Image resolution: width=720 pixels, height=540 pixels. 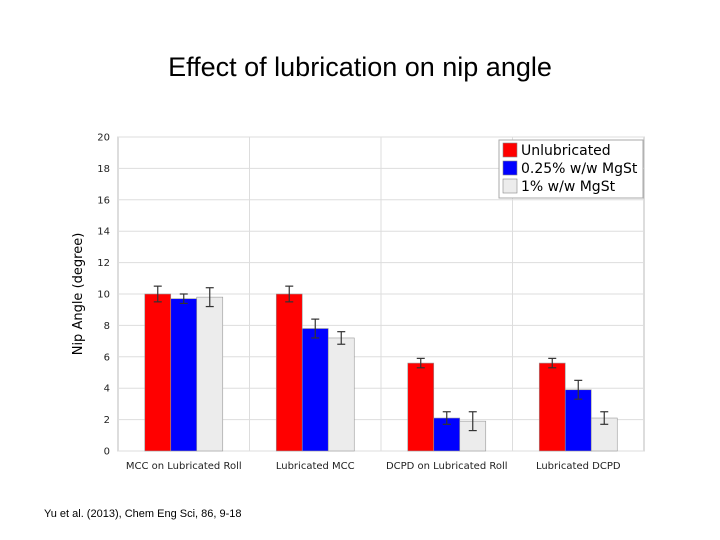 I want to click on y-tick-label: 0, so click(x=107, y=452).